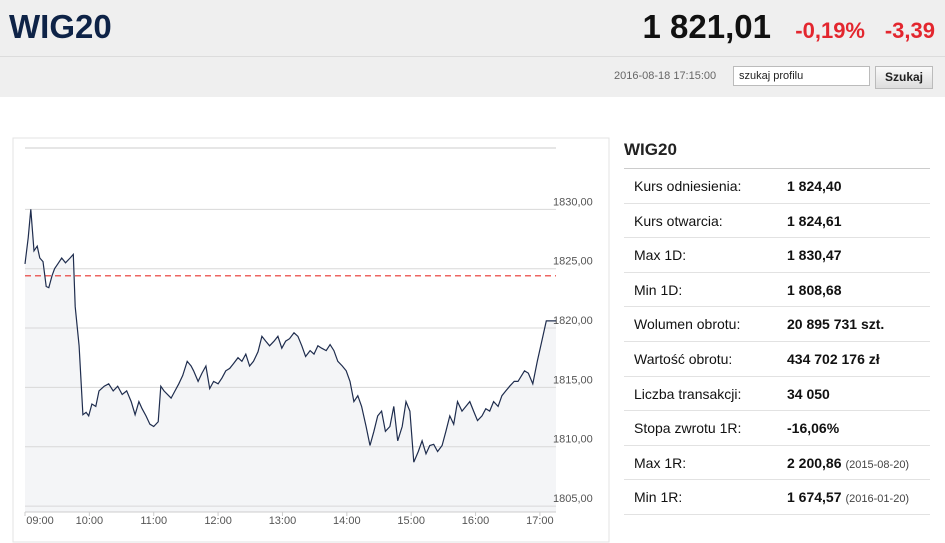  I want to click on x-tick-label: 11:00, so click(153, 521).